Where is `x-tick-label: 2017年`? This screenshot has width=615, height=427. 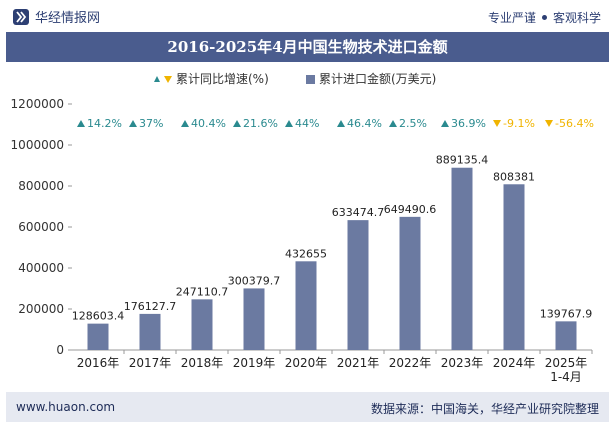
x-tick-label: 2017年 is located at coordinates (150, 363).